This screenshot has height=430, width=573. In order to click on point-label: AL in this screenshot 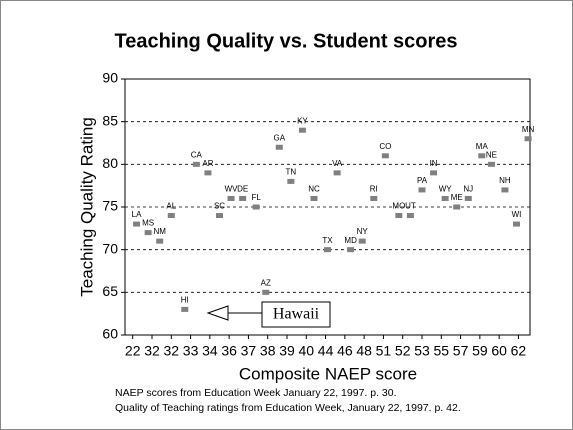, I will do `click(171, 206)`.